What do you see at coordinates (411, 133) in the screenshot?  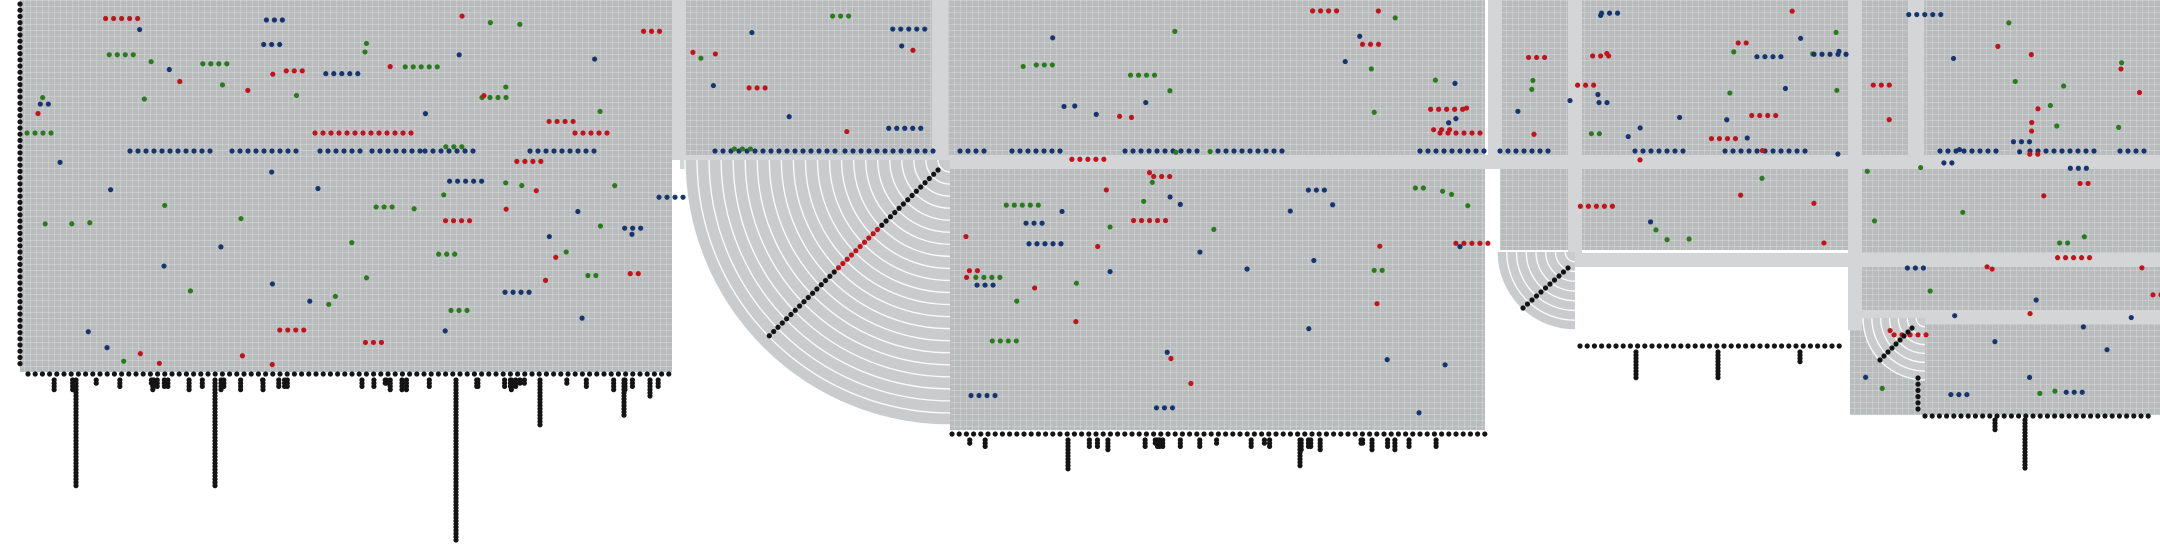 I see `seat` at bounding box center [411, 133].